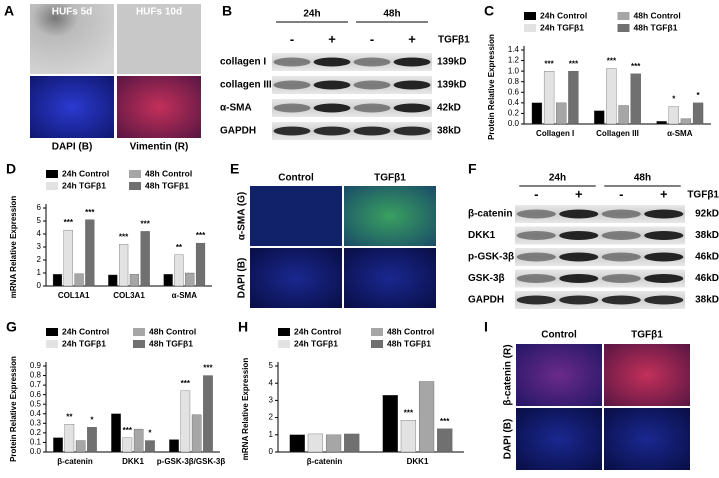 This screenshot has height=478, width=719. Describe the element at coordinates (514, 81) in the screenshot. I see `y-tick-label: 0.8` at that location.